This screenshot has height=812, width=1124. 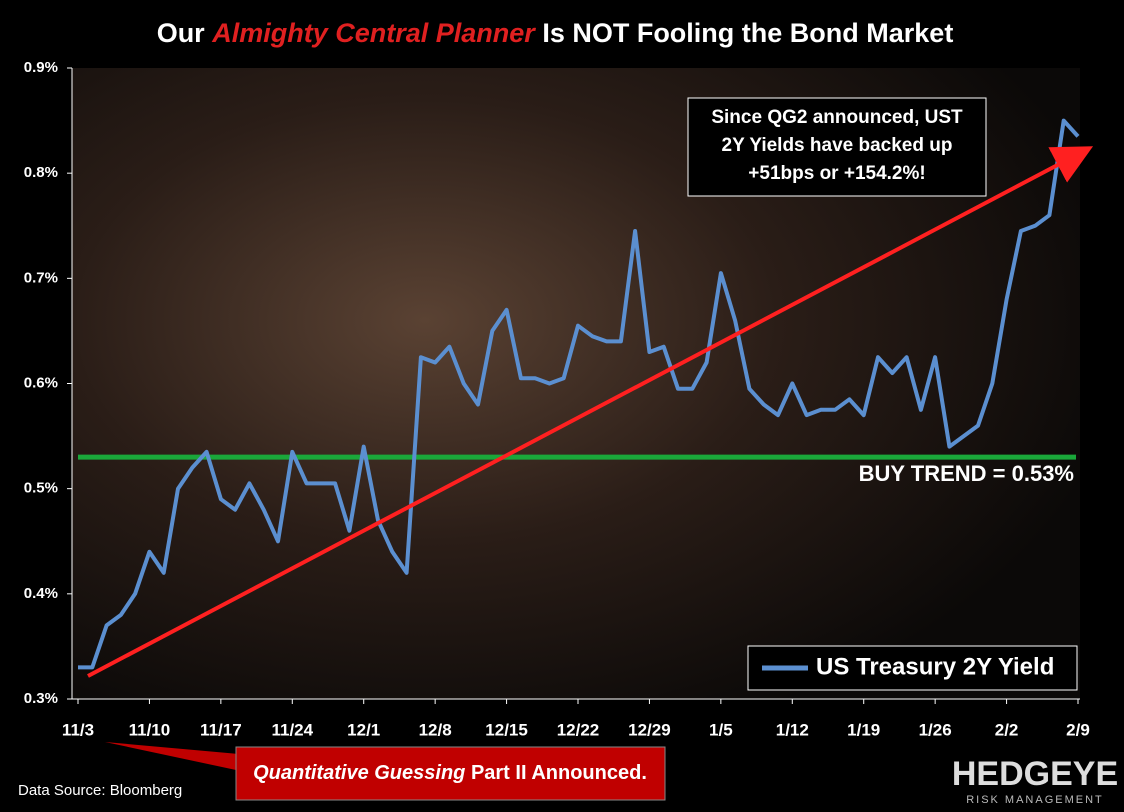 What do you see at coordinates (506, 729) in the screenshot?
I see `x-tick-label: 12/15` at bounding box center [506, 729].